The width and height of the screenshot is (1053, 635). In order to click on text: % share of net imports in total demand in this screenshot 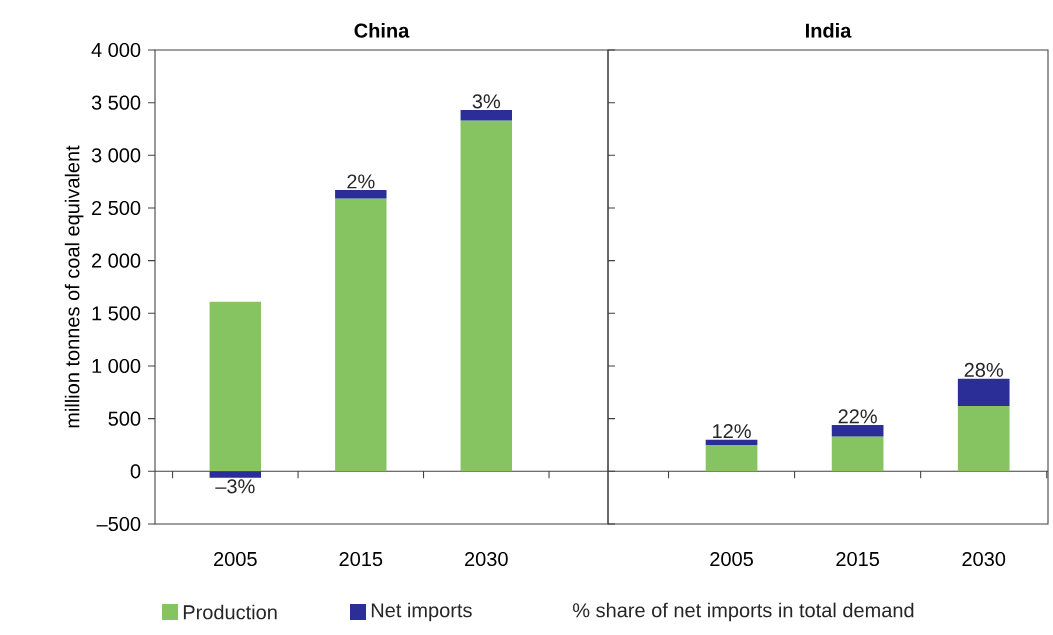, I will do `click(743, 612)`.